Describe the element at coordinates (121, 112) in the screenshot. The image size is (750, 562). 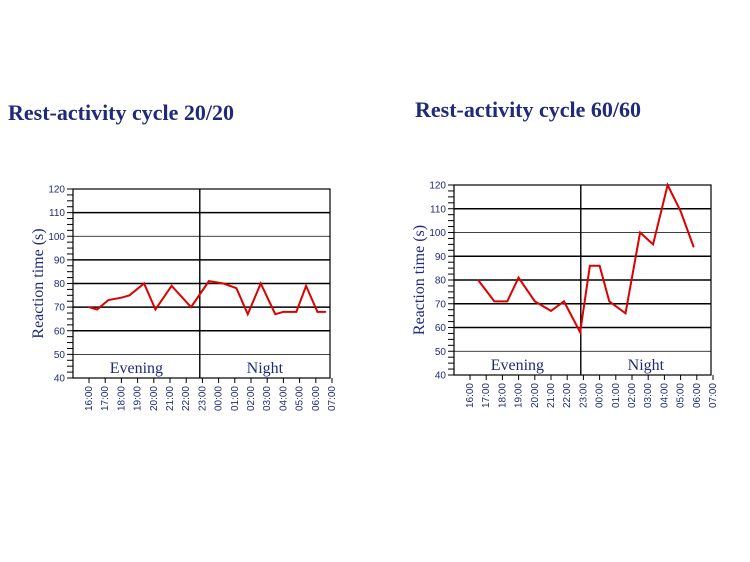
I see `chart-title-1: Rest-activity cycle 20/20` at that location.